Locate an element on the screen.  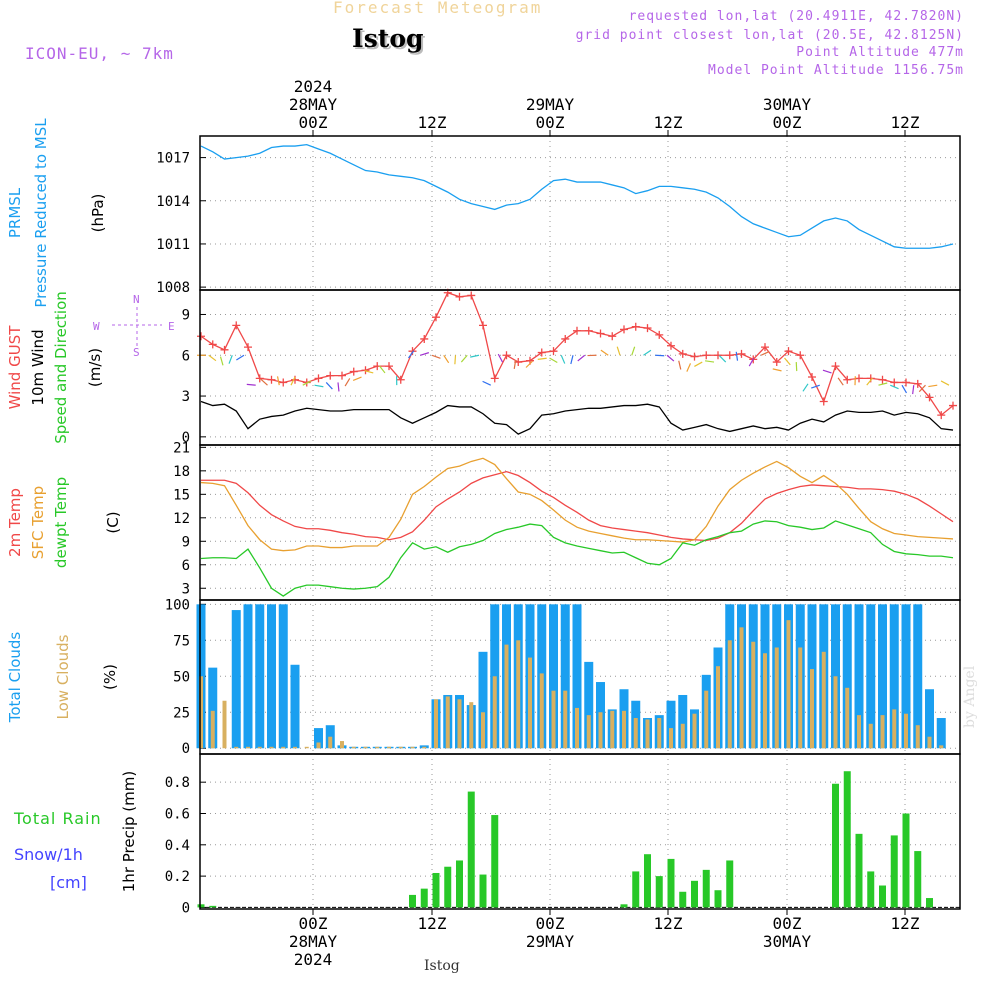
y-tick-label: 0.4 is located at coordinates (177, 846).